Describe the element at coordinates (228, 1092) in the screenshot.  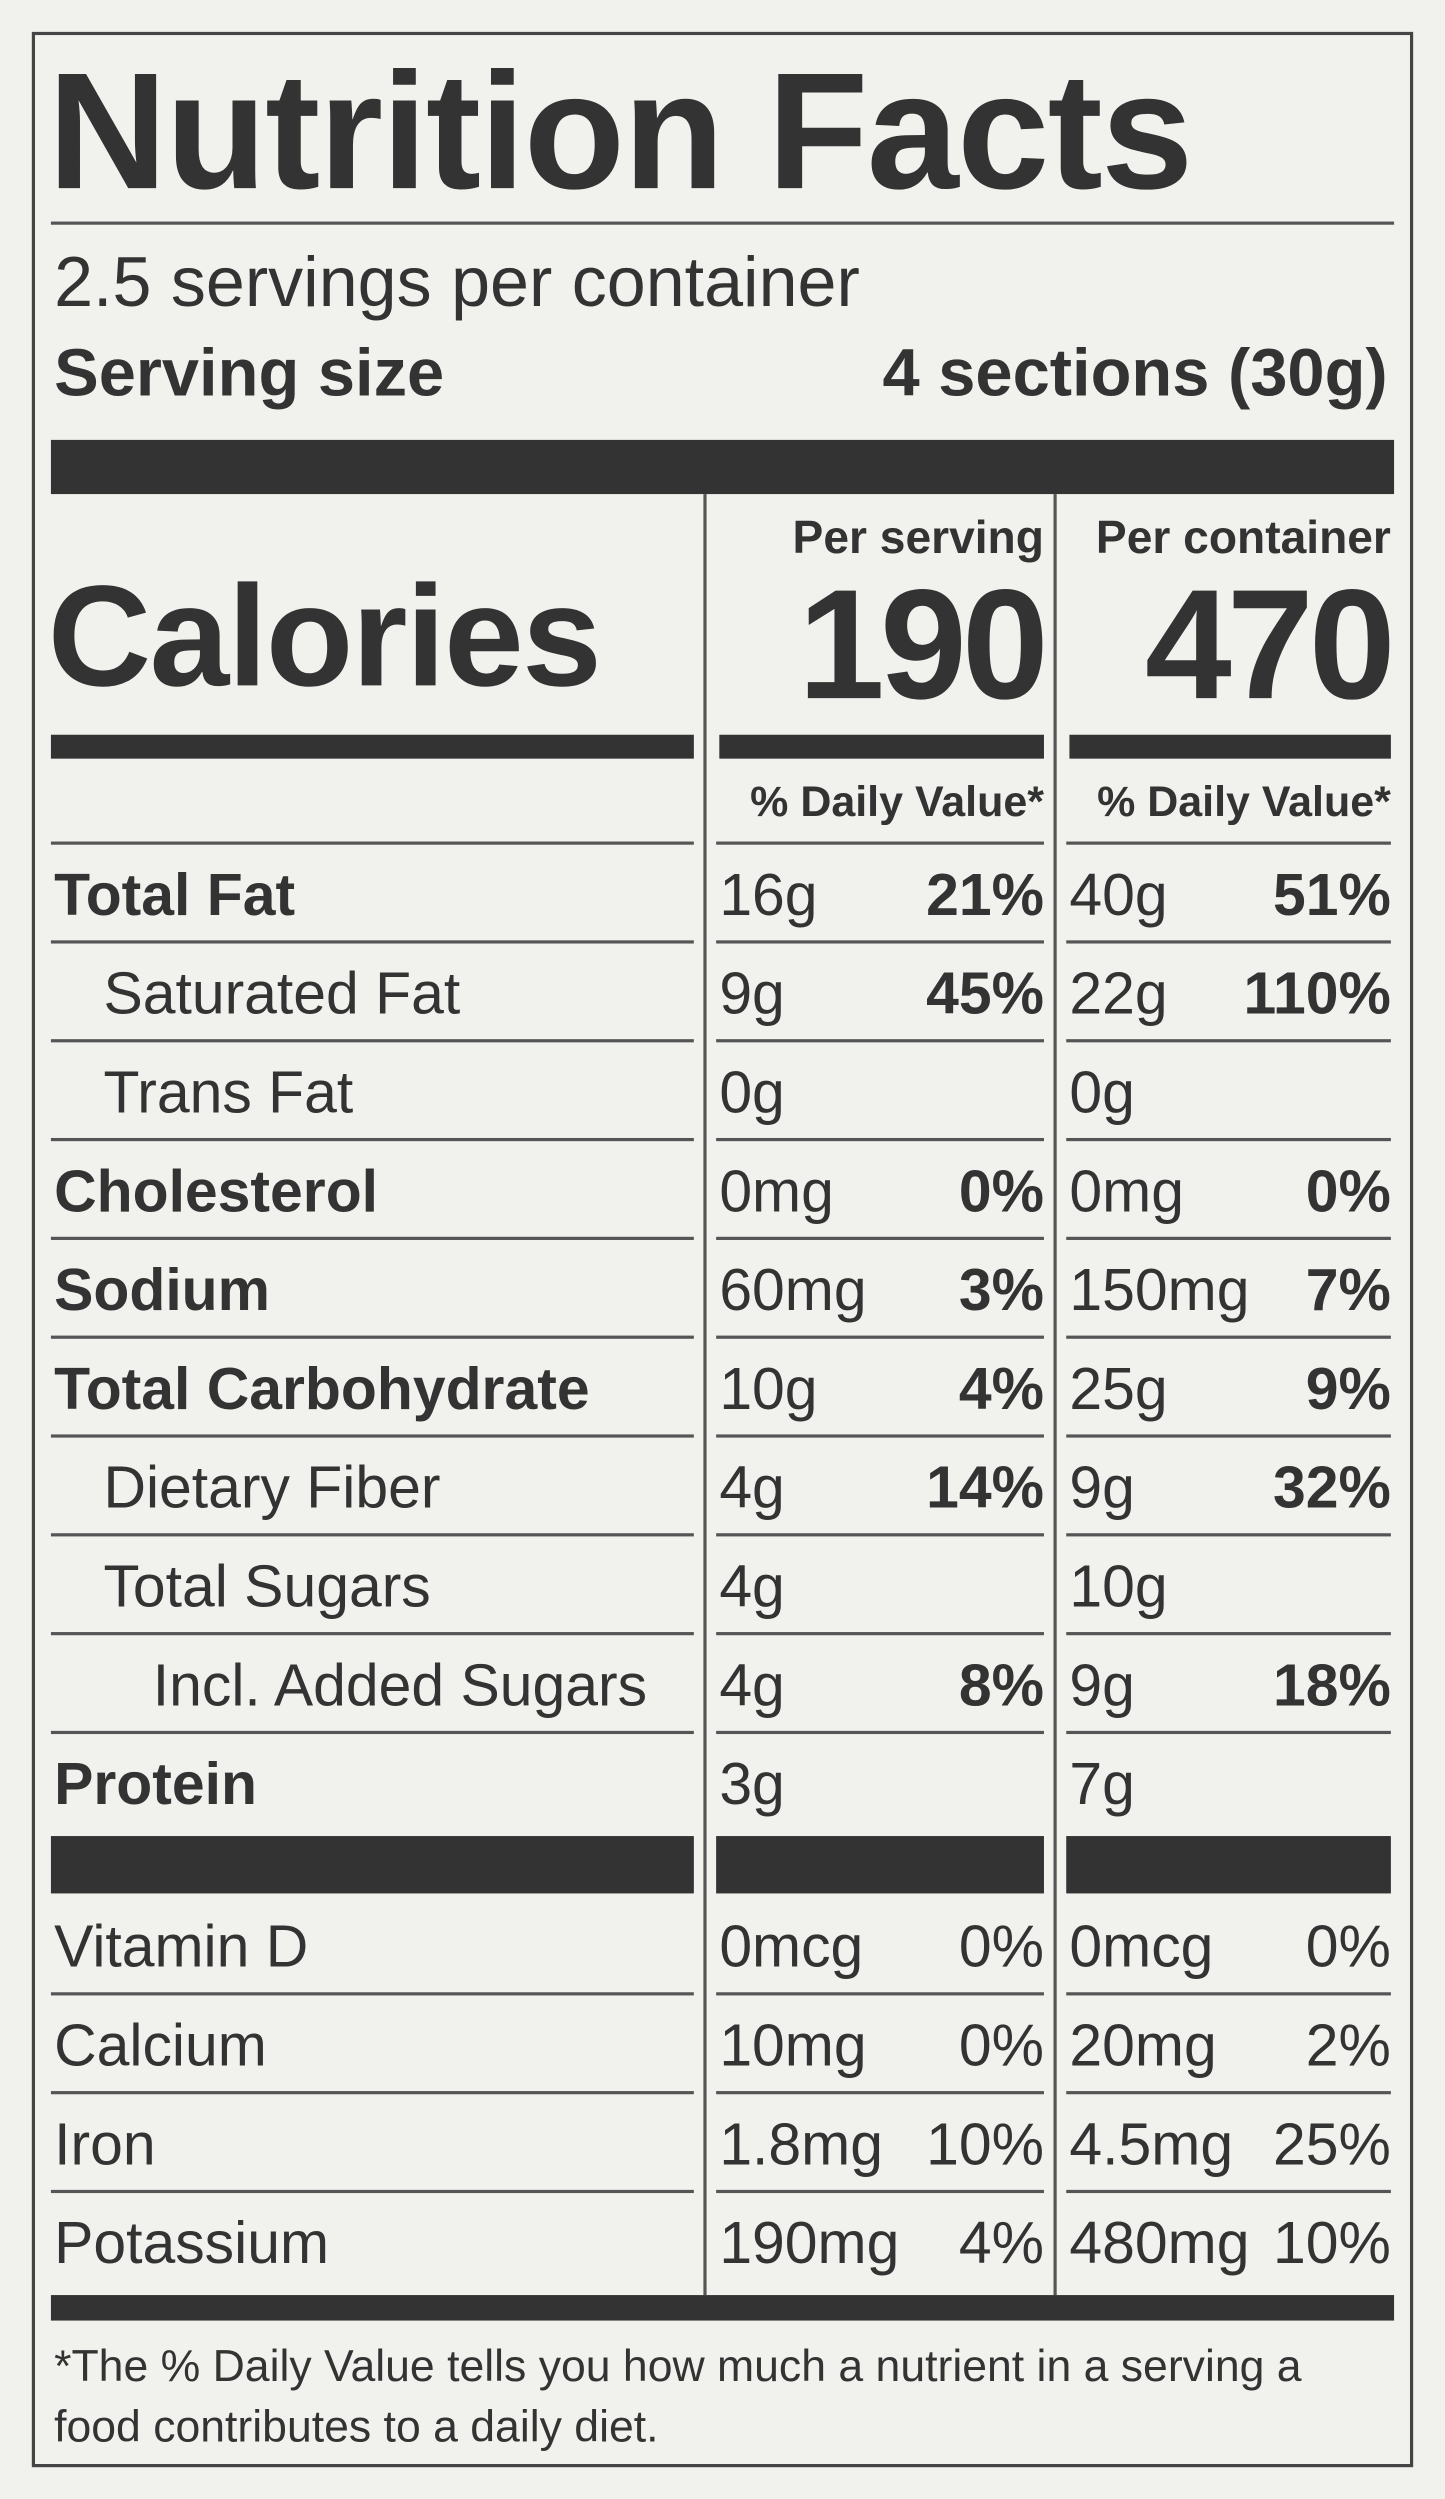
I see `nutrient-name: Trans Fat` at that location.